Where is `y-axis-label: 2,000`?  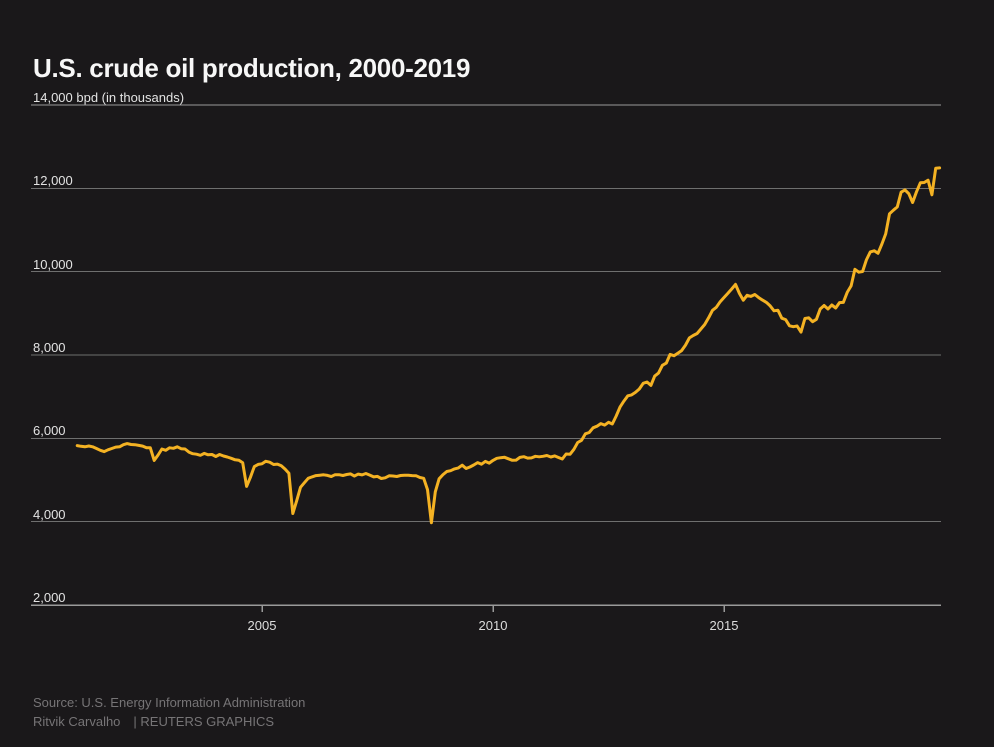
y-axis-label: 2,000 is located at coordinates (49, 597).